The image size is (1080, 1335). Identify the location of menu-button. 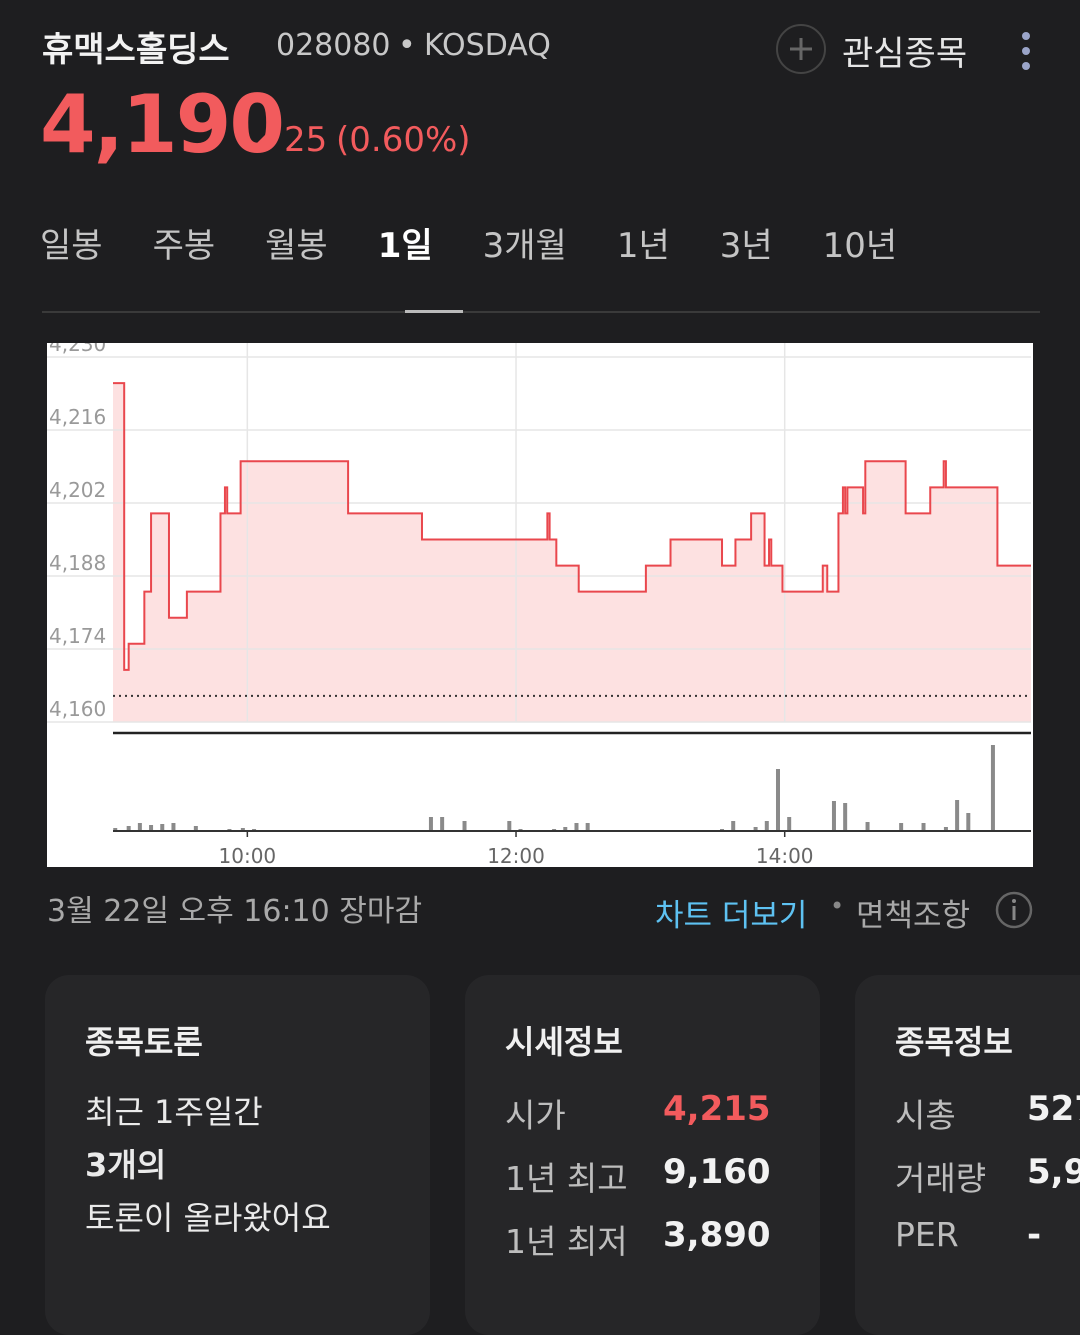
(1026, 52).